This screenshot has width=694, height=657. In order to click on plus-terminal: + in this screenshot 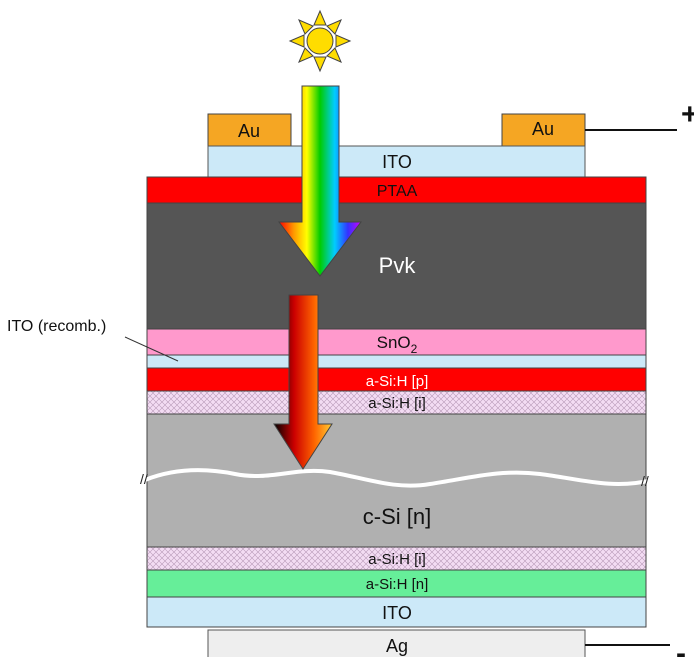, I will do `click(687, 114)`.